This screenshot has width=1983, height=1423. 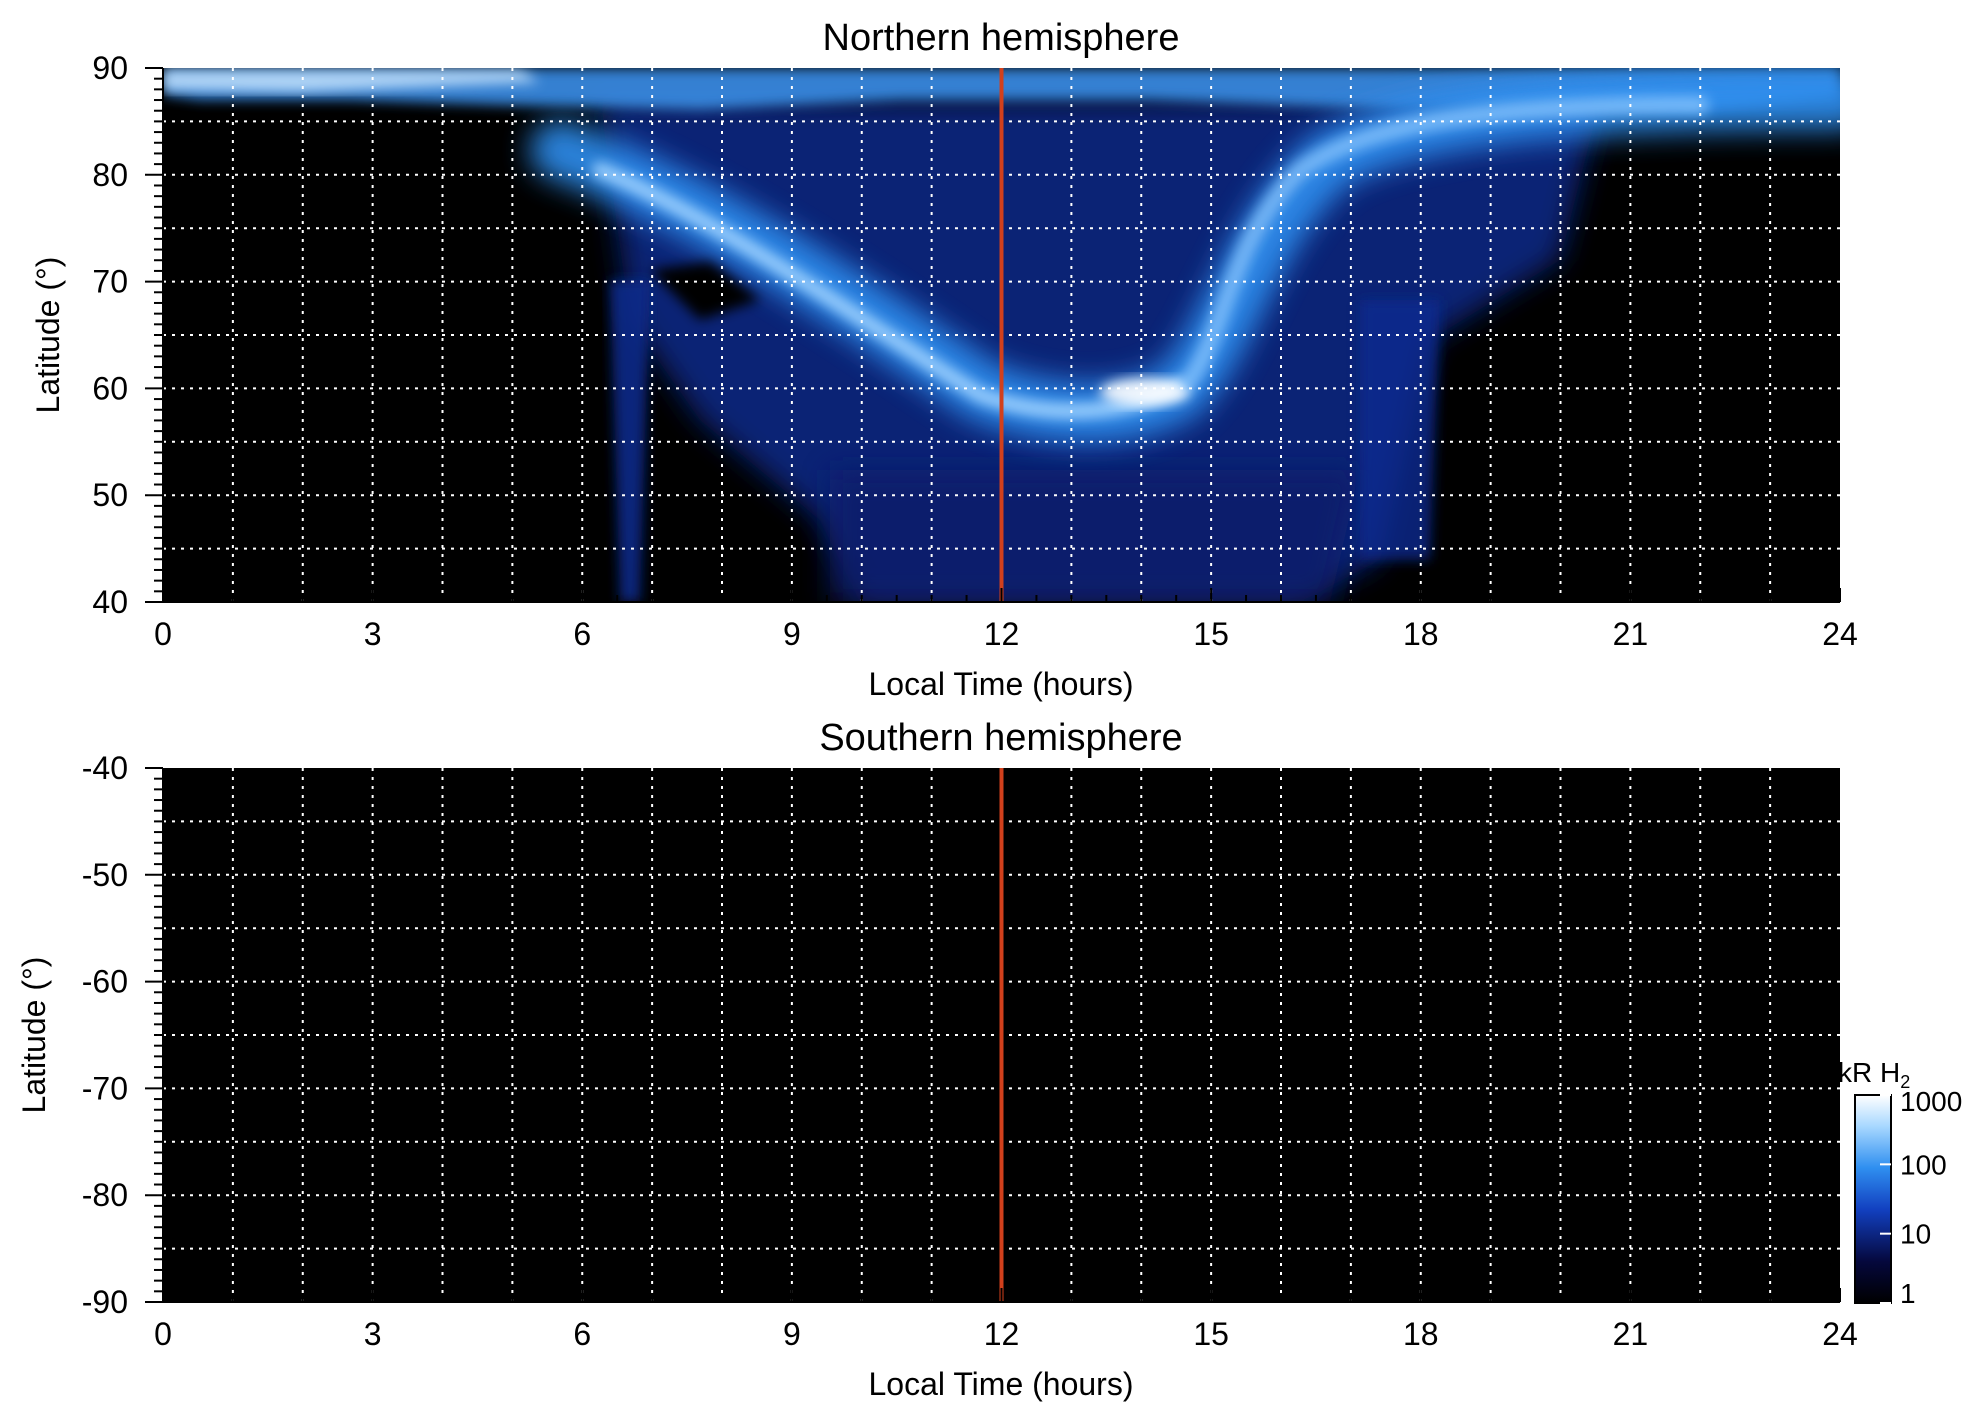 What do you see at coordinates (48, 335) in the screenshot?
I see `north-y-axis-label: Latitude (°)` at bounding box center [48, 335].